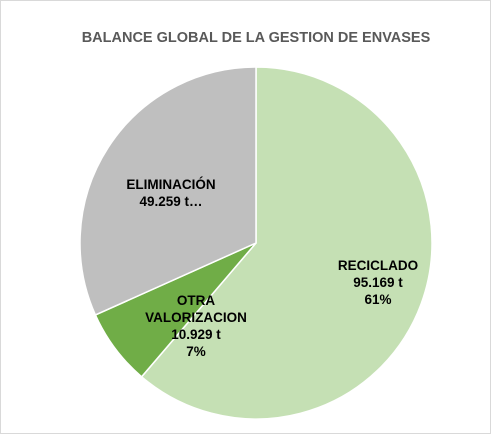 This screenshot has width=491, height=434. I want to click on label-category: OTRA VALORIZACION, so click(196, 309).